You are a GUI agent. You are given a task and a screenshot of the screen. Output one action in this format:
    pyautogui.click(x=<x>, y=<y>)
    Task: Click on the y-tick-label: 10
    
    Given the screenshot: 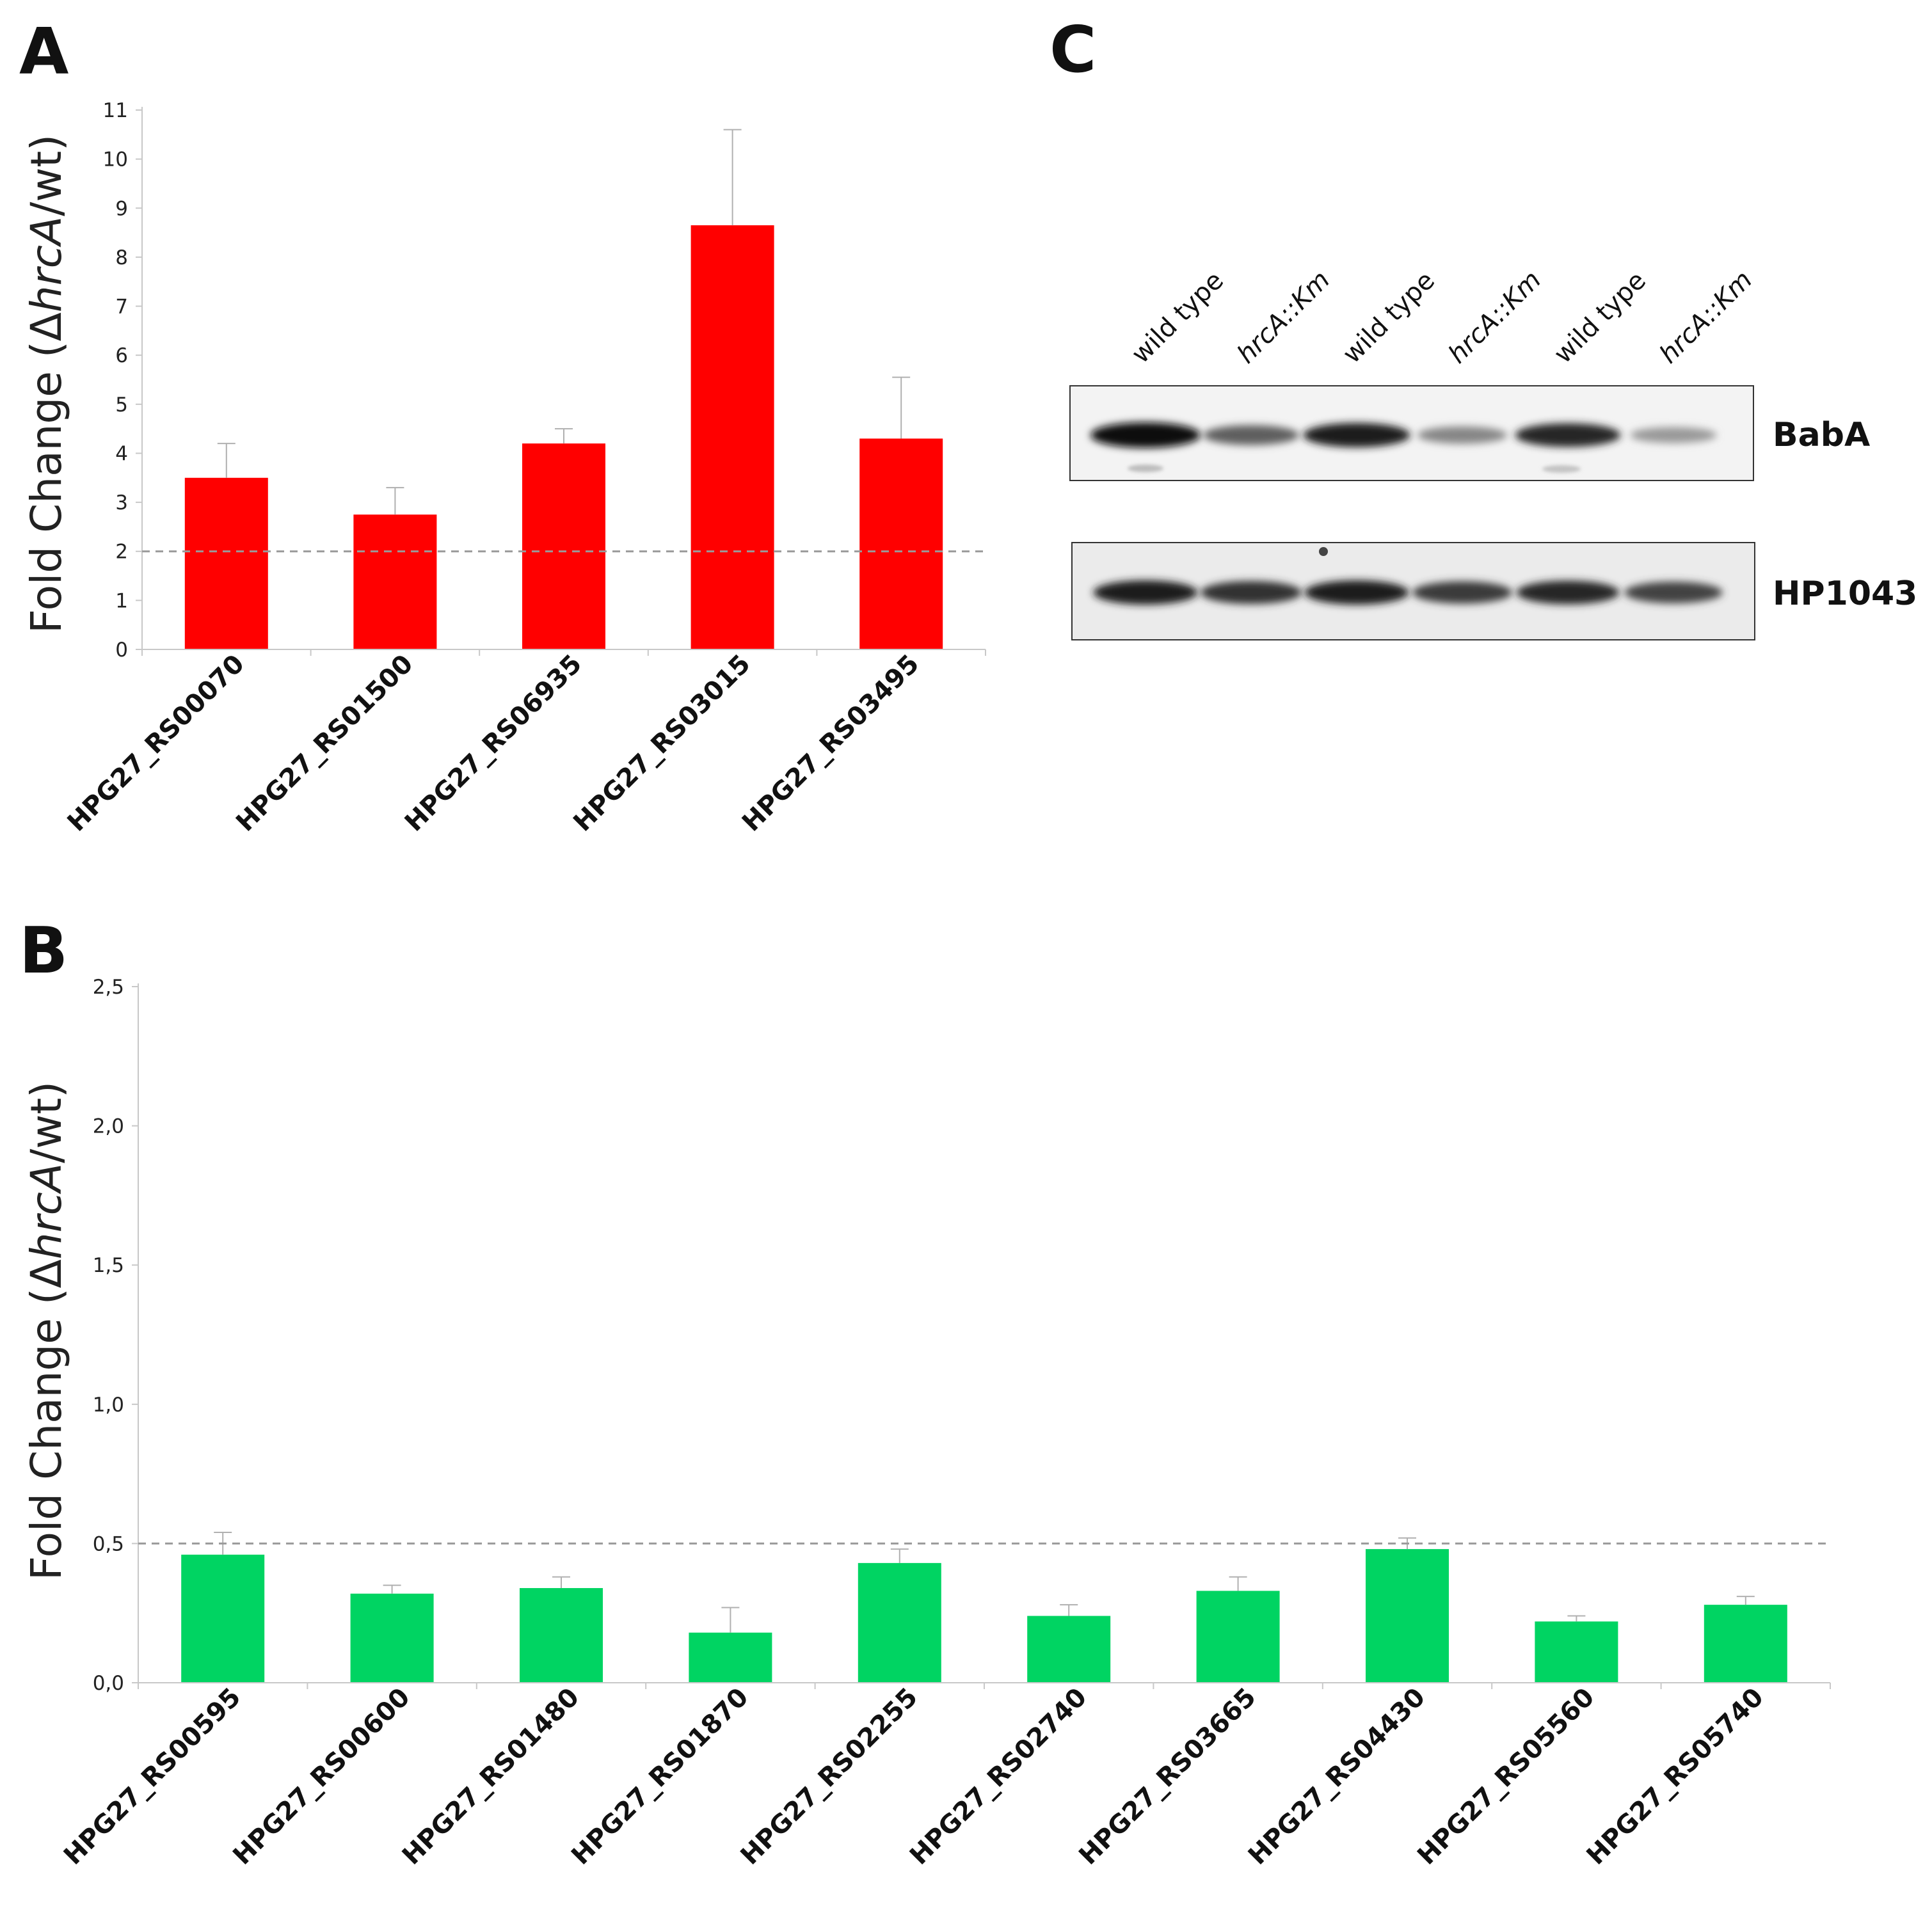 What is the action you would take?
    pyautogui.click(x=115, y=159)
    